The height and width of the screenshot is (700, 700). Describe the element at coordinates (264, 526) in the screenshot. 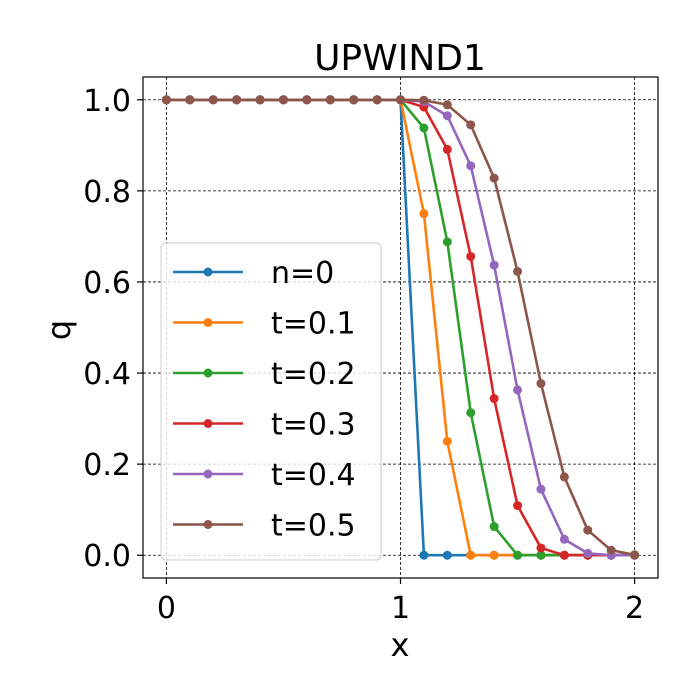

I see `legend-item: t=0.5` at that location.